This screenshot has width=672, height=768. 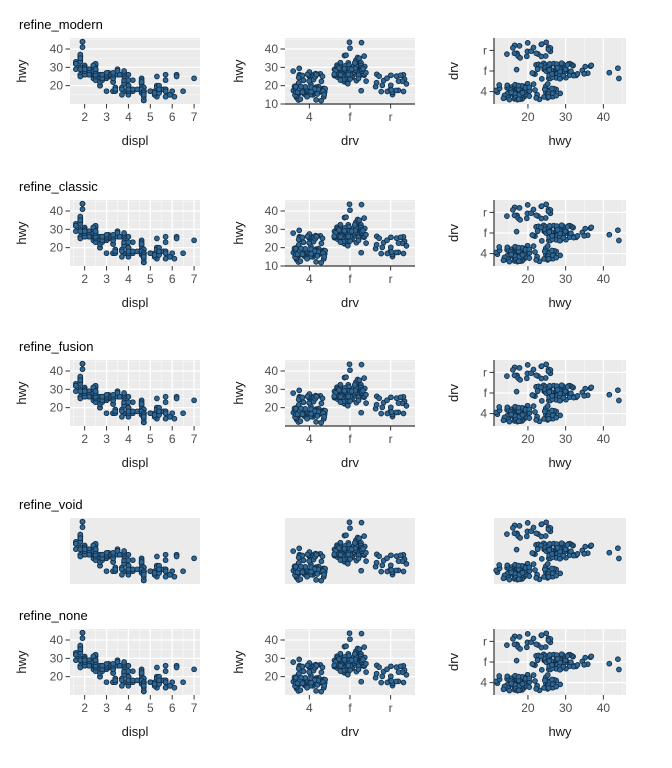 What do you see at coordinates (348, 551) in the screenshot?
I see `row-charts-svg` at bounding box center [348, 551].